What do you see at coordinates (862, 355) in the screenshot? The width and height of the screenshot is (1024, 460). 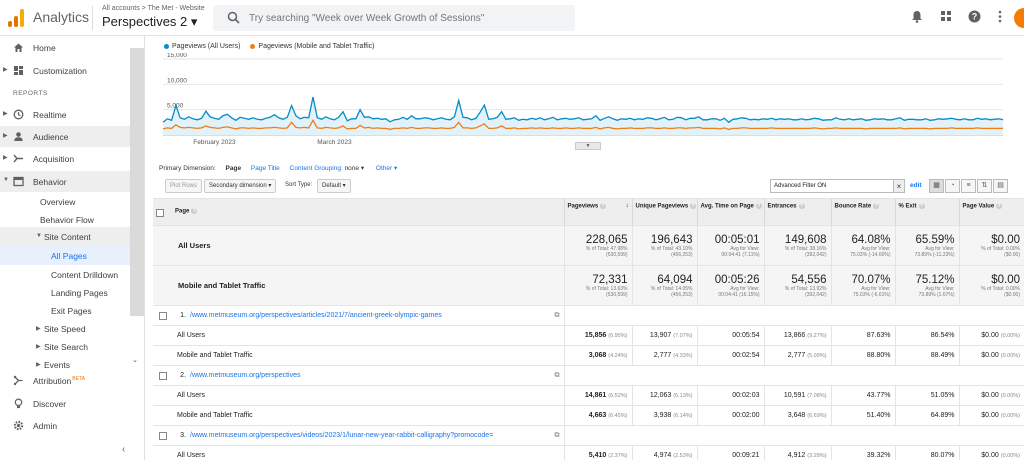 I see `bounce-rate-cell: 88.80%` at bounding box center [862, 355].